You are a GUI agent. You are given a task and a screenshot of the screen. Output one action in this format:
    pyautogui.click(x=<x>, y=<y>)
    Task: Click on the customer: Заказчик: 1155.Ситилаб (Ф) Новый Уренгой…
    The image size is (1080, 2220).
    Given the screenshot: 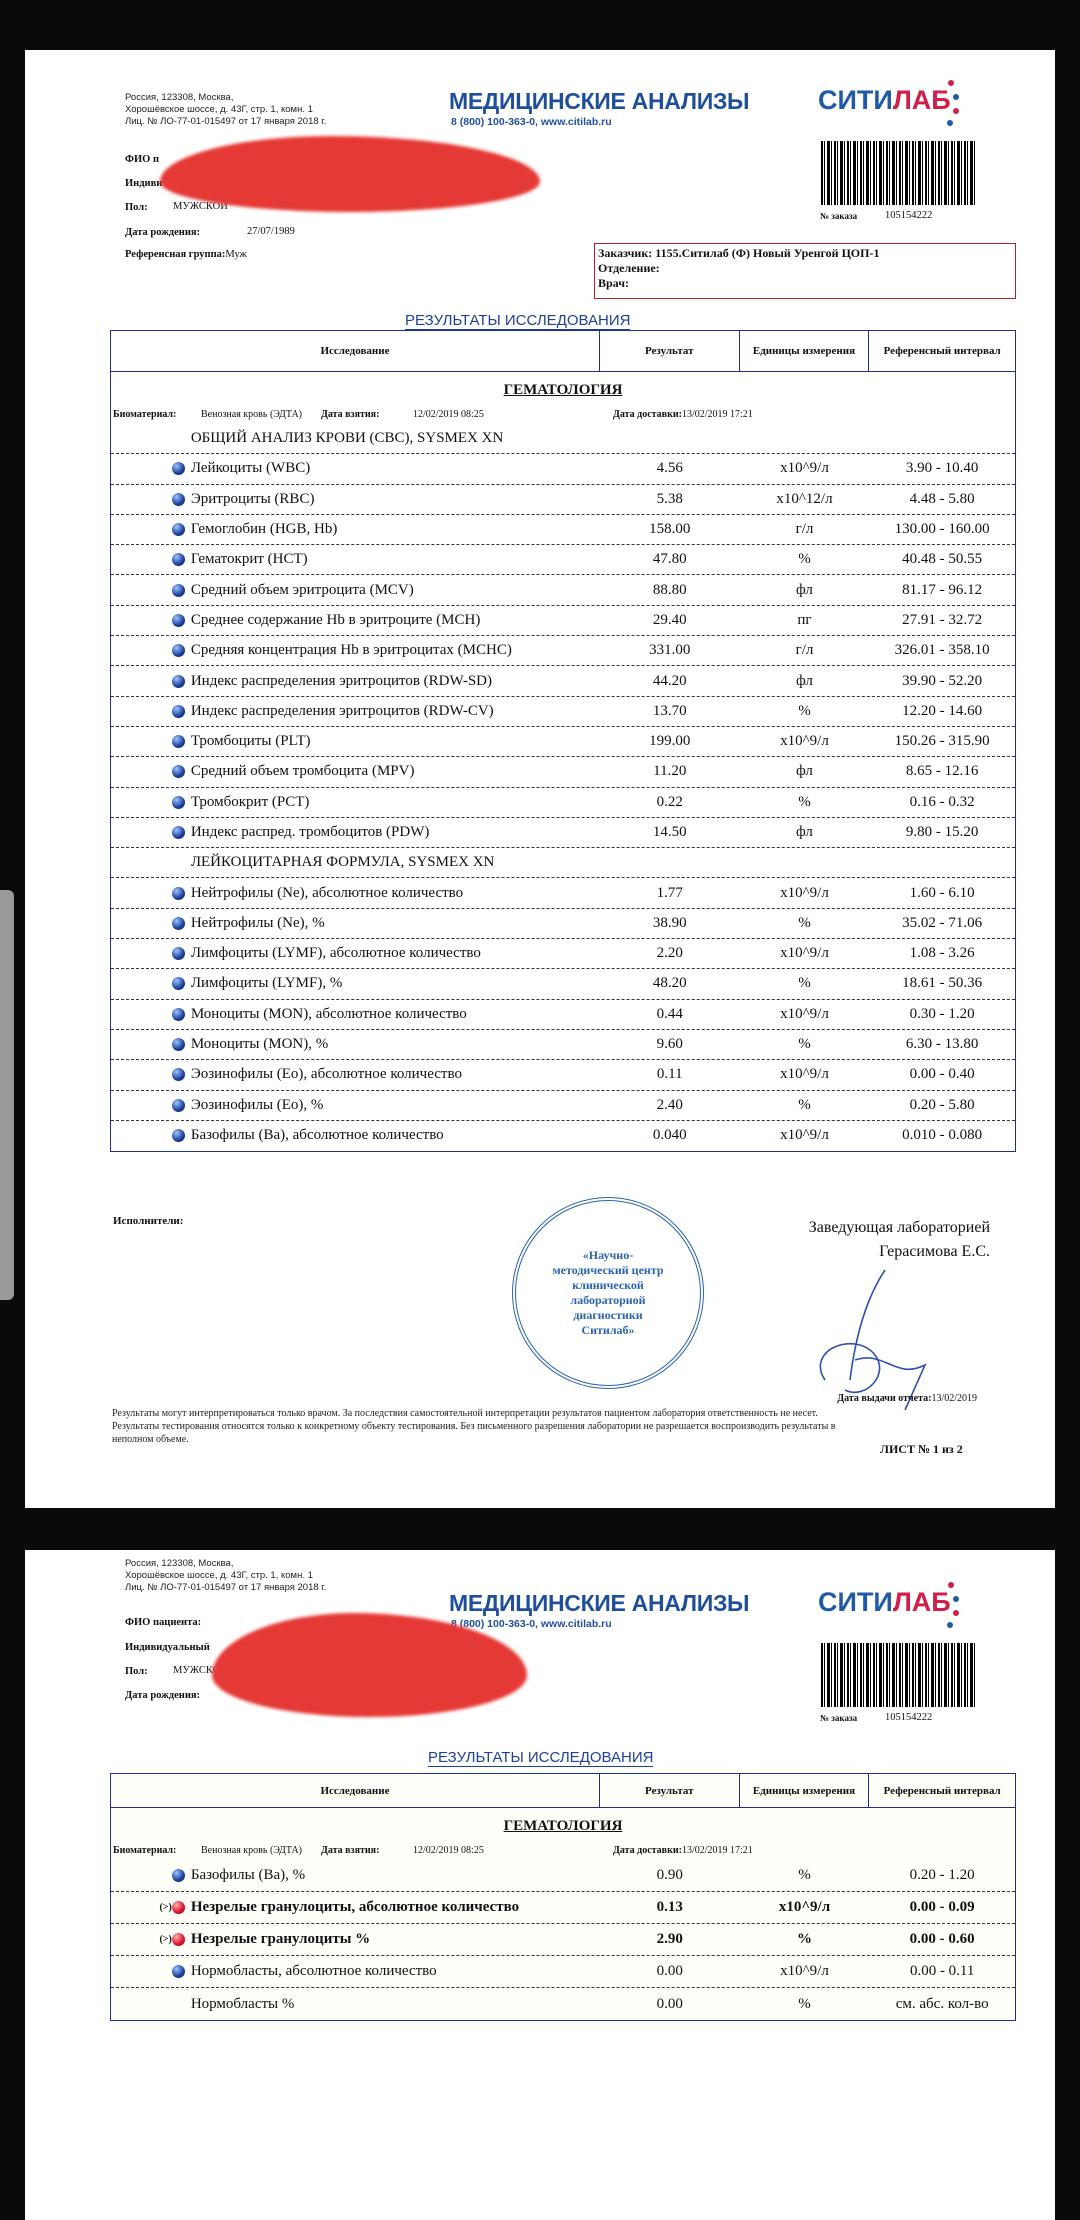 What is the action you would take?
    pyautogui.click(x=739, y=253)
    